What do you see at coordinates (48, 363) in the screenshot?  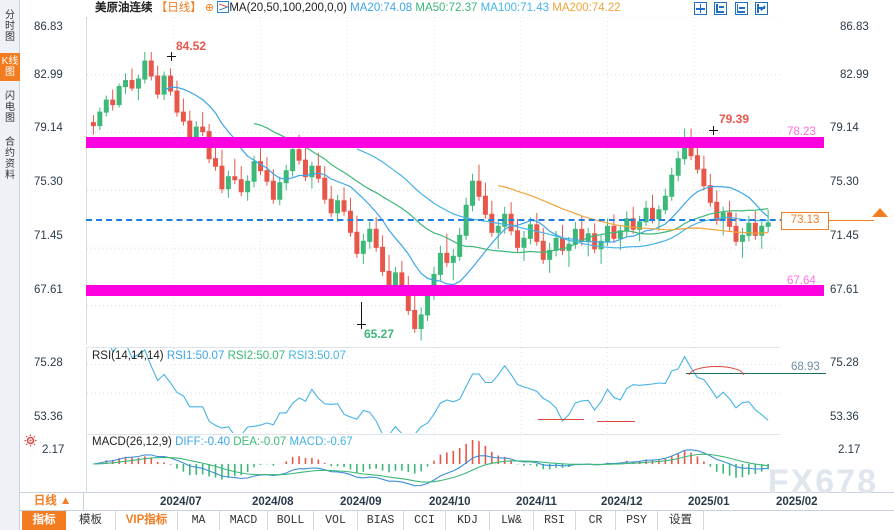 I see `rsi-axis-left-label: 75.28` at bounding box center [48, 363].